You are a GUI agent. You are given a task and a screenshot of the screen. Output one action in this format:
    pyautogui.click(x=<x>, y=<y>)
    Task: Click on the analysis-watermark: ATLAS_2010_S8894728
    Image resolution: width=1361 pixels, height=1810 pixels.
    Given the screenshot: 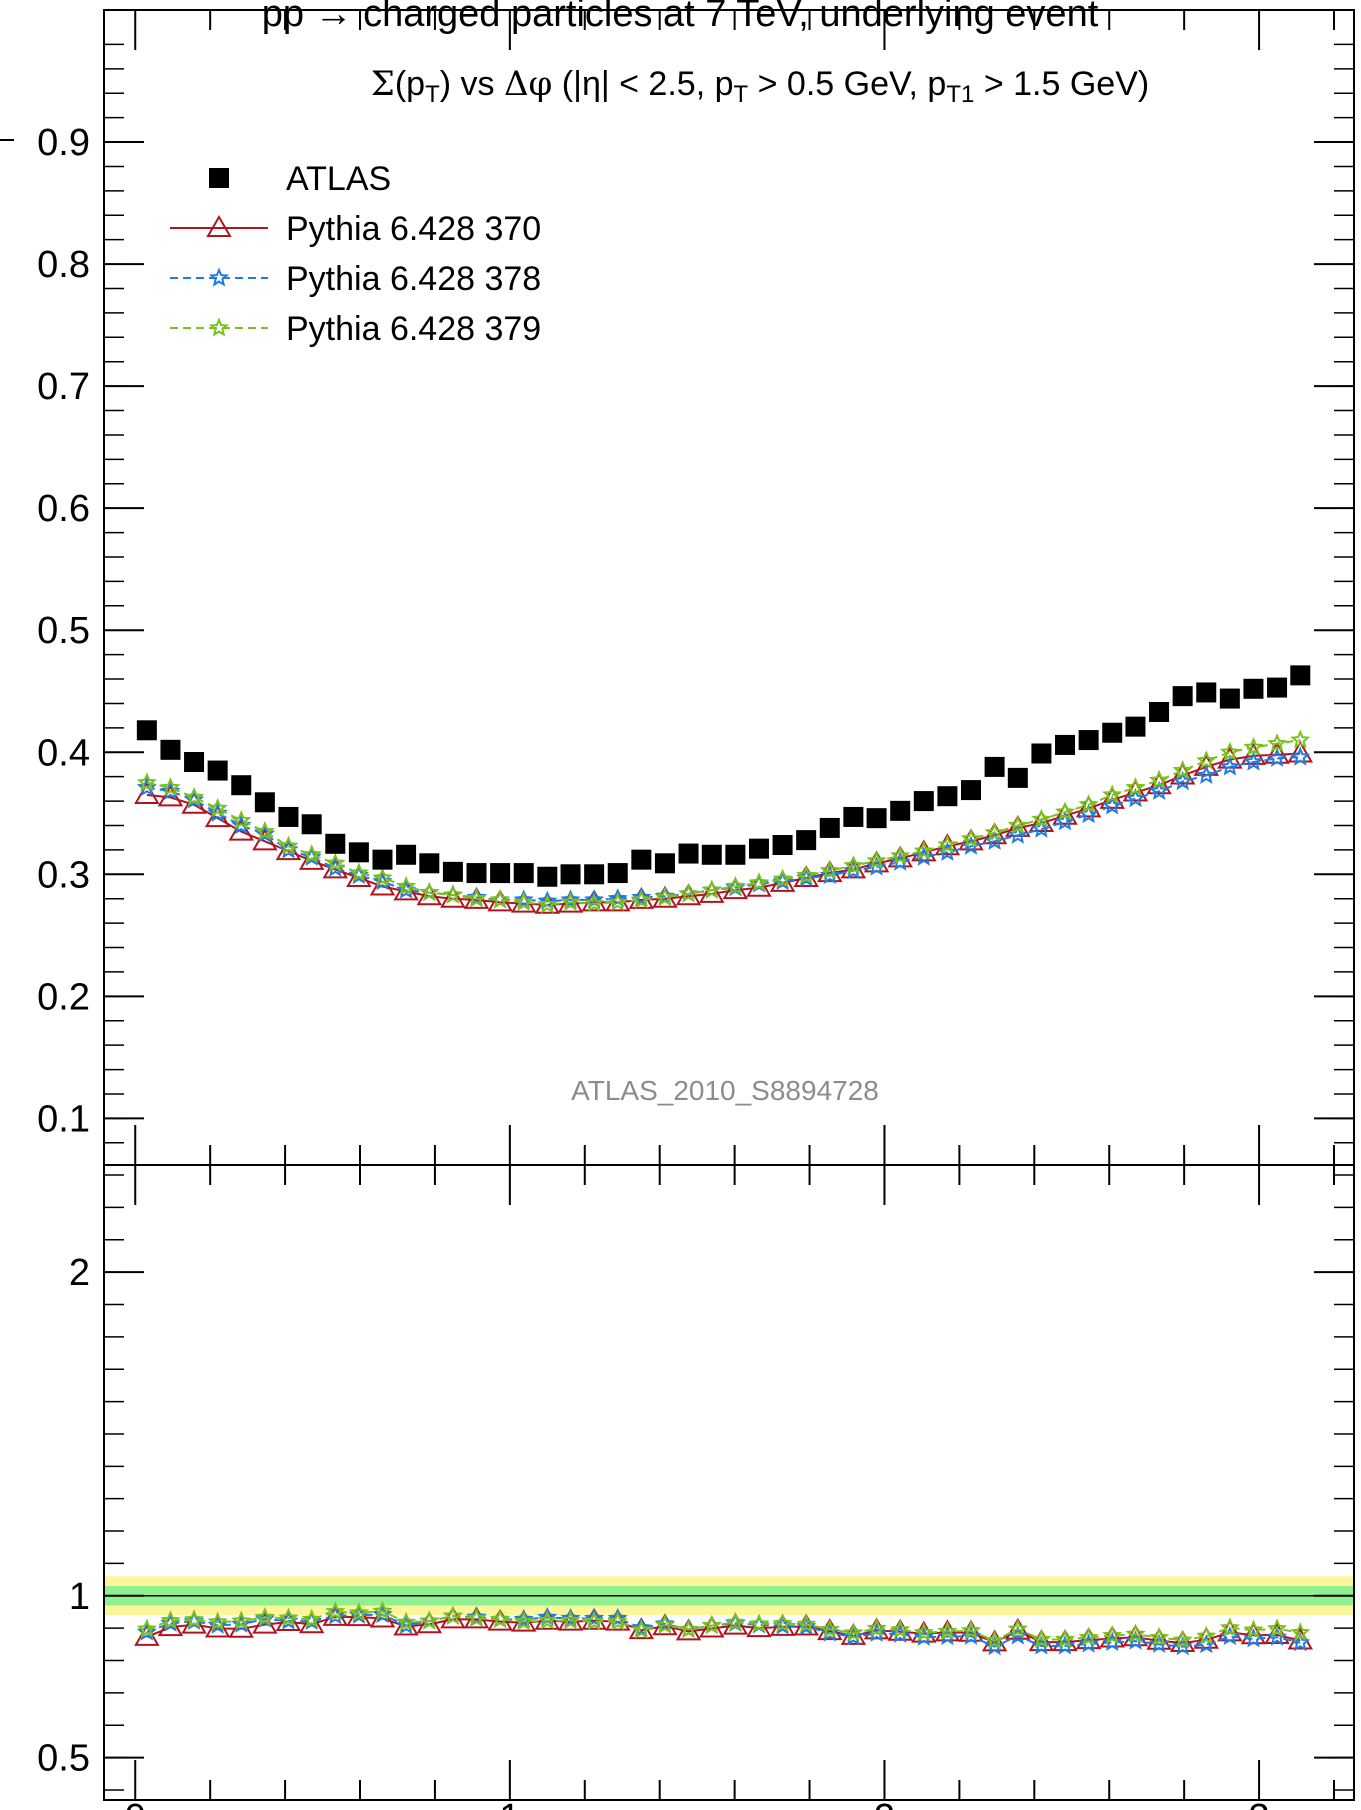 What is the action you would take?
    pyautogui.click(x=725, y=1090)
    